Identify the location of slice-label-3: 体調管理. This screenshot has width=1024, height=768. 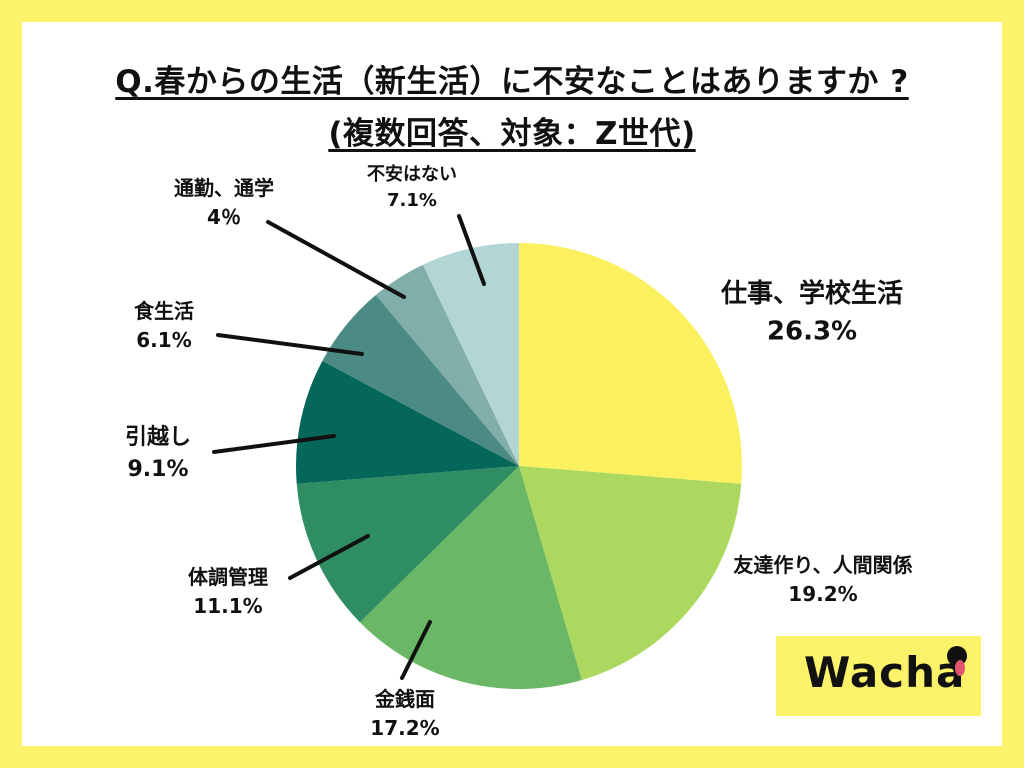
(228, 577).